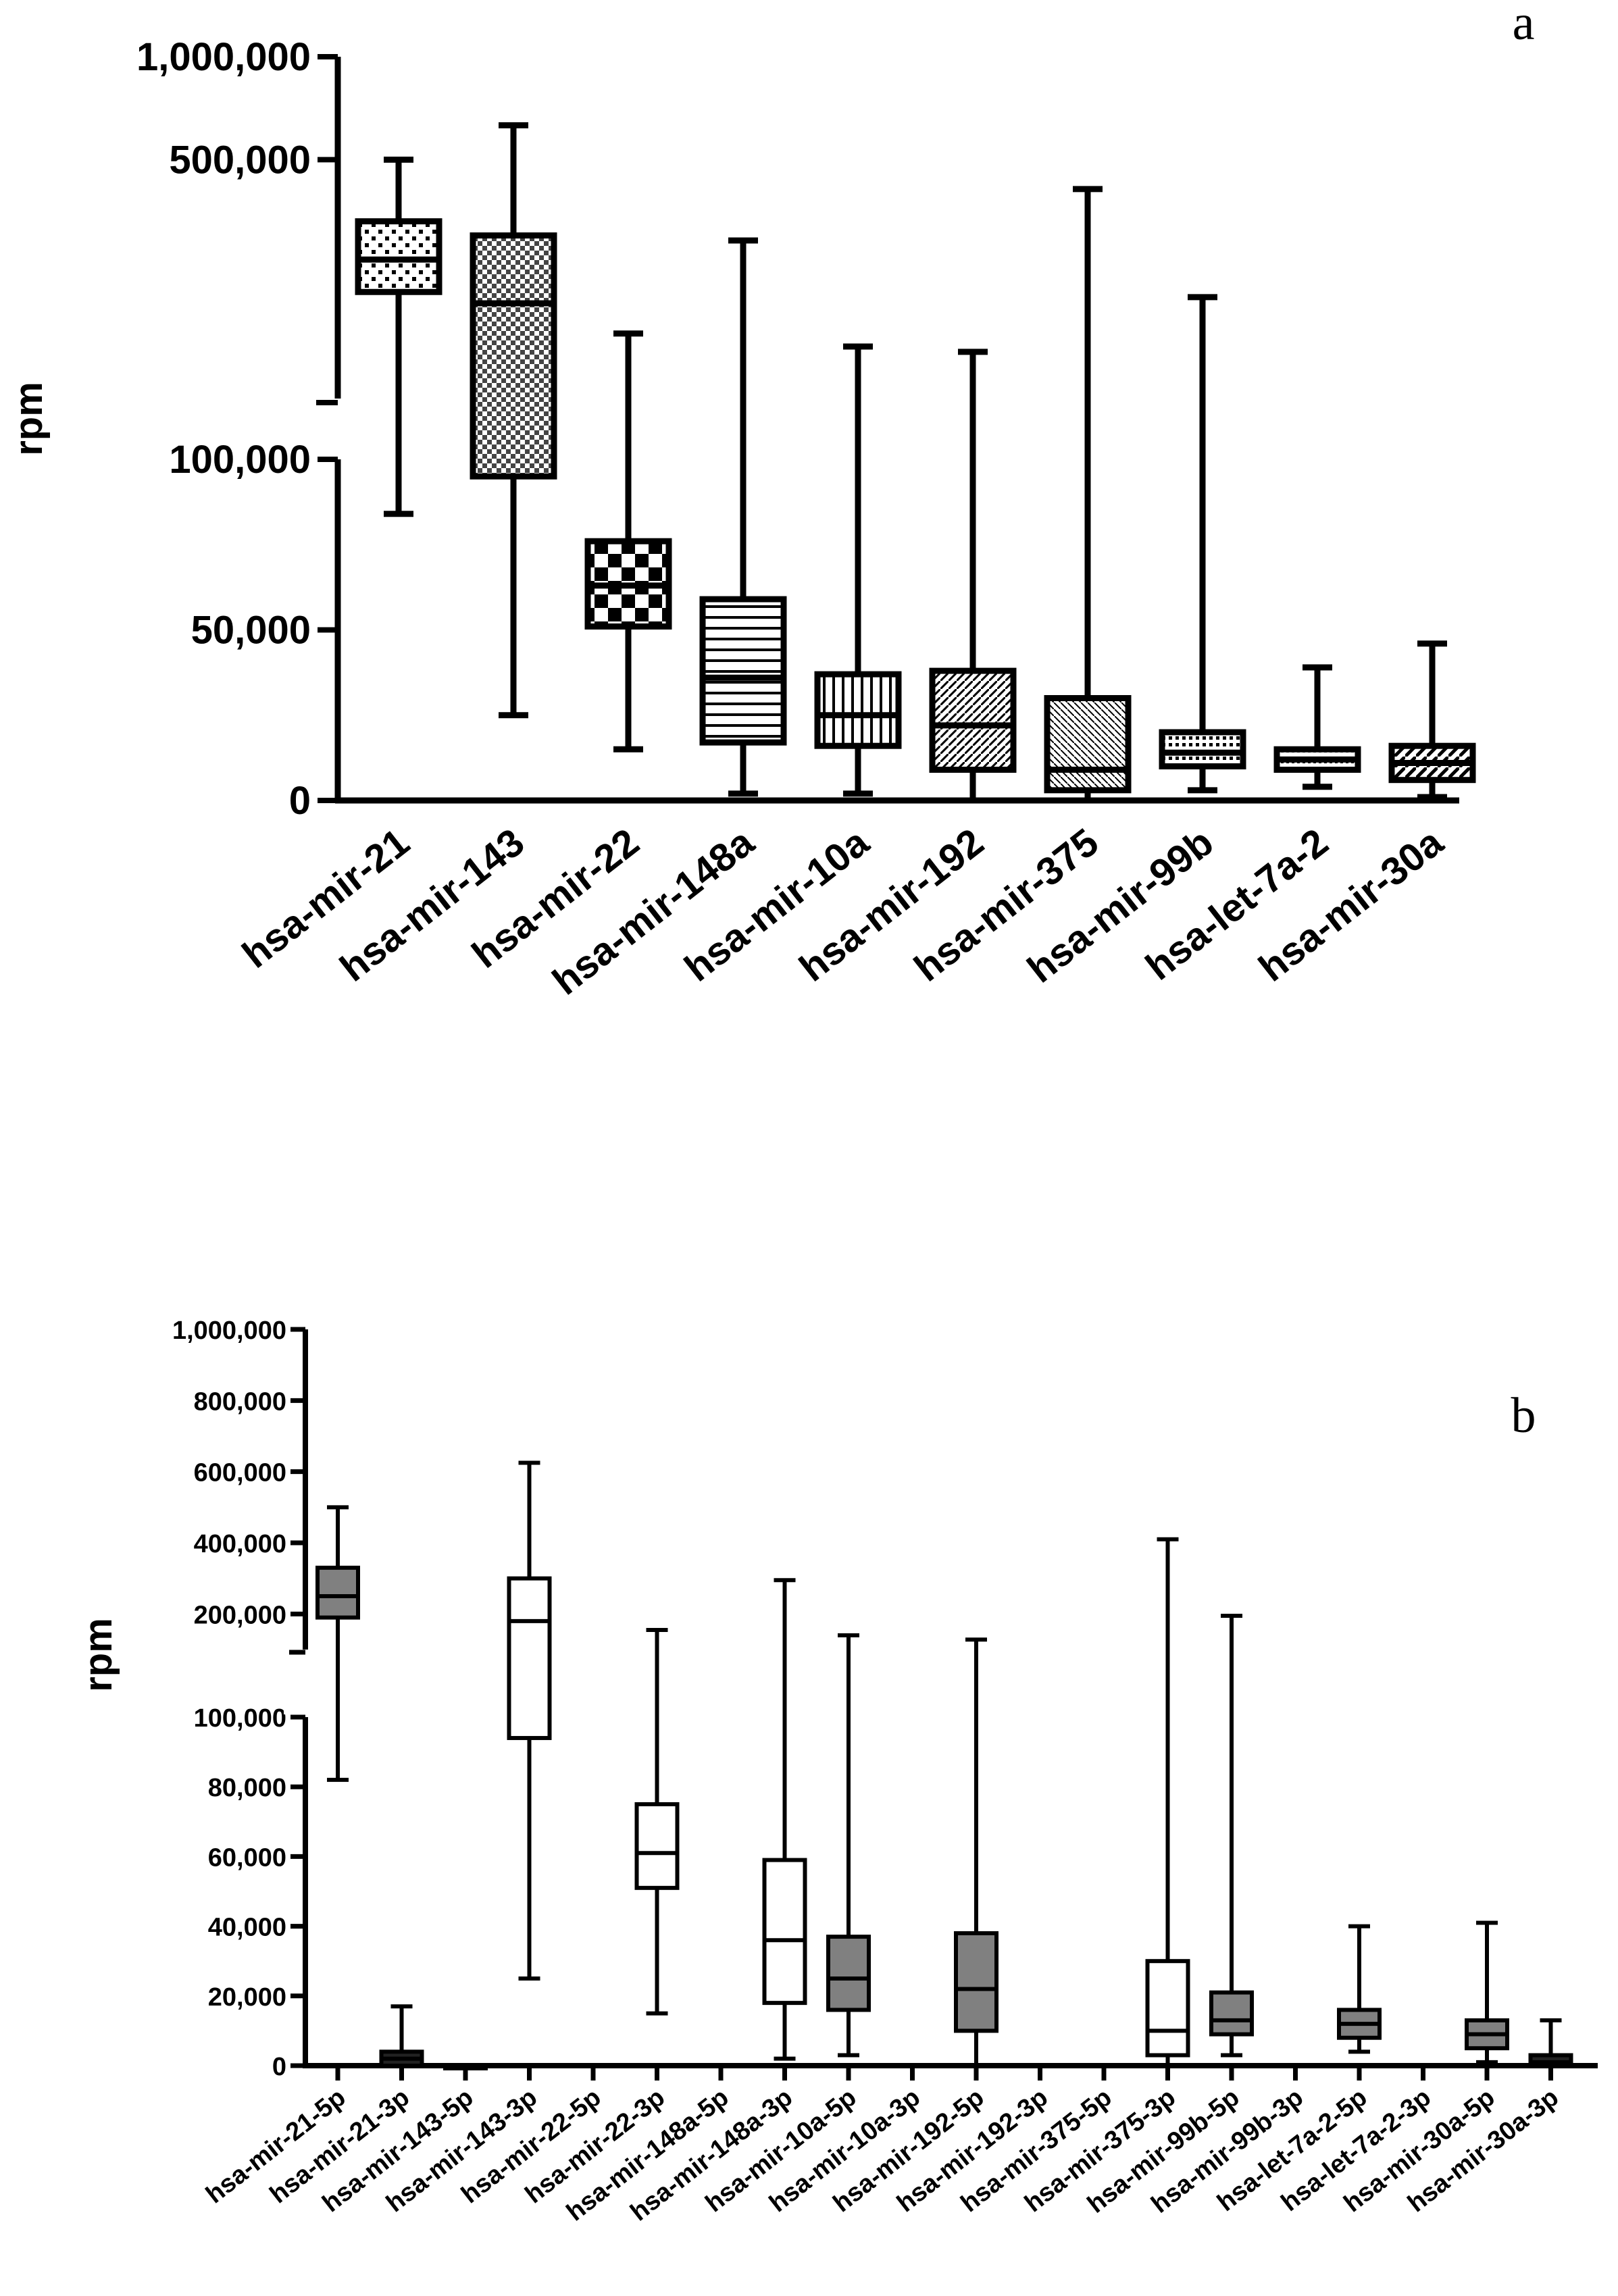  What do you see at coordinates (247, 1997) in the screenshot?
I see `panel-b-y-tick-label: 20,000` at bounding box center [247, 1997].